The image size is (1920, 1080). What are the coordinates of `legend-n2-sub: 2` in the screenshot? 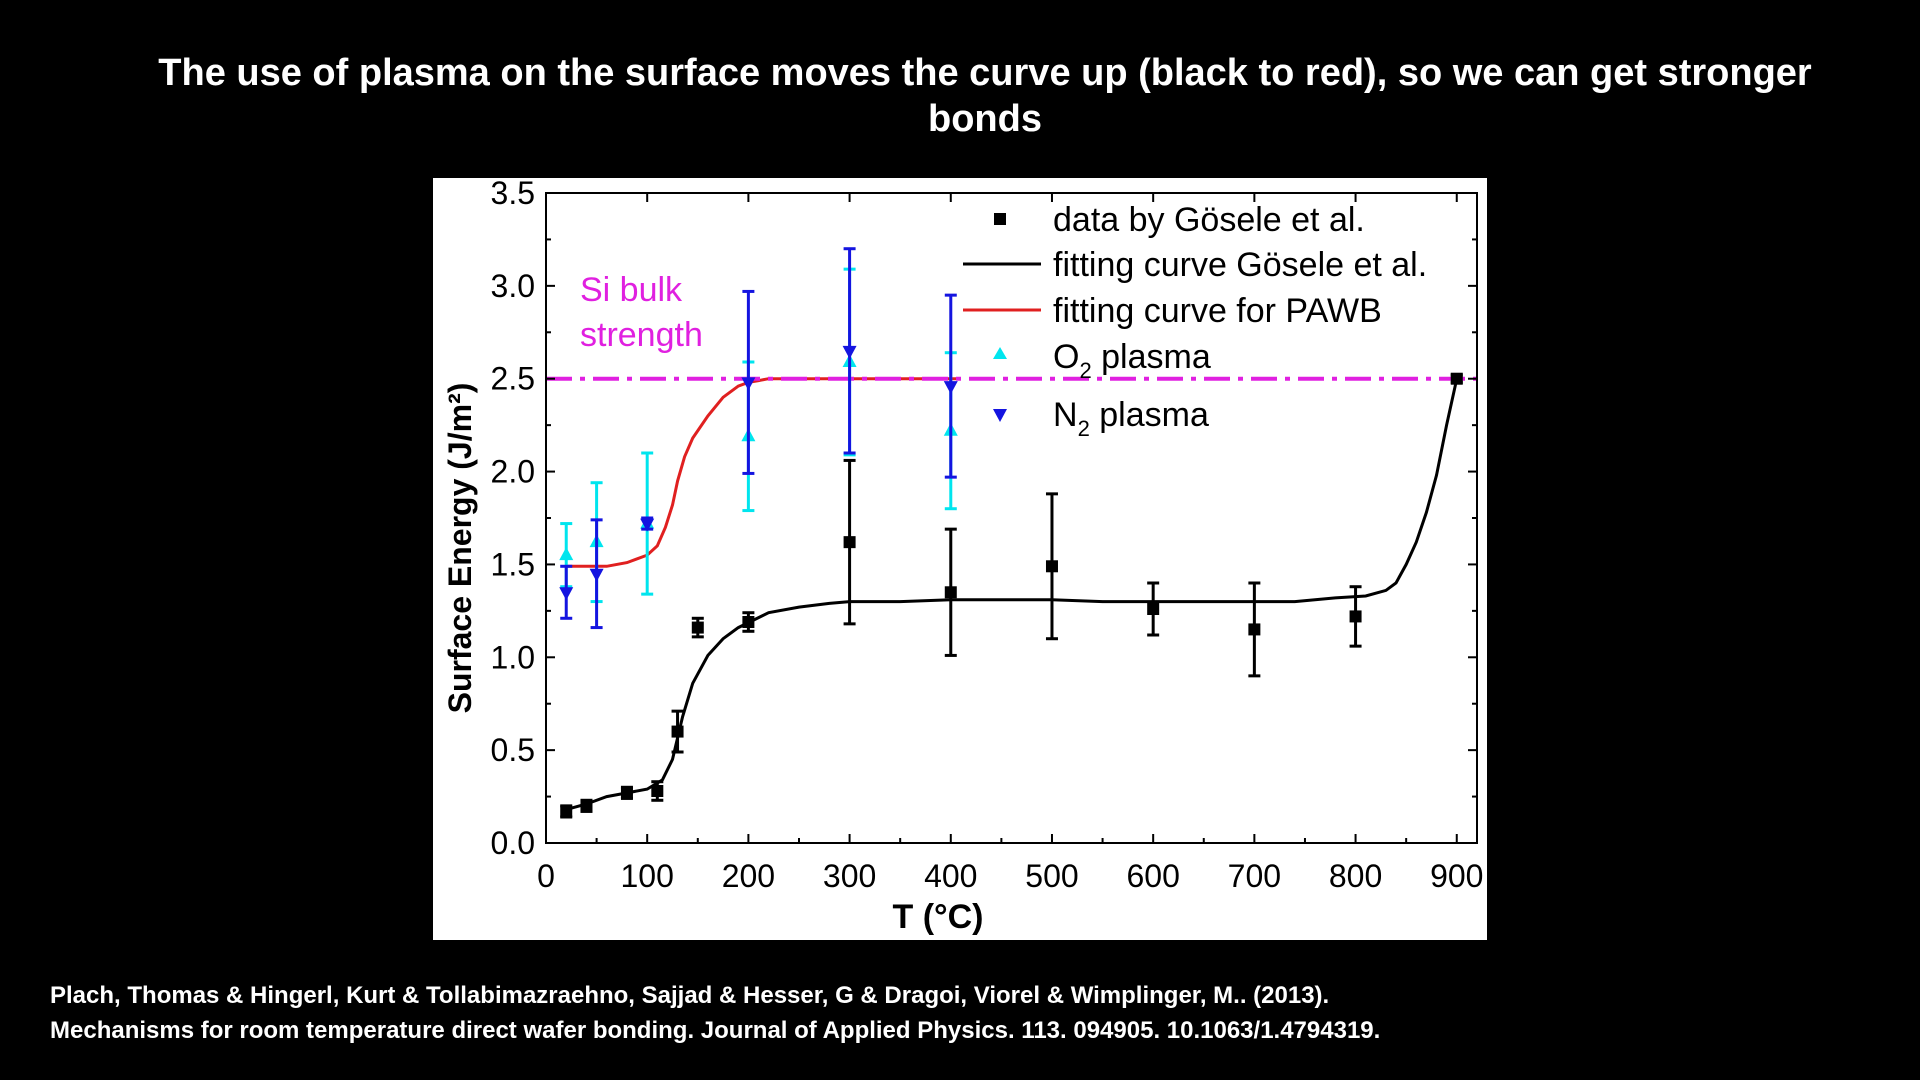 It's located at (1084, 428).